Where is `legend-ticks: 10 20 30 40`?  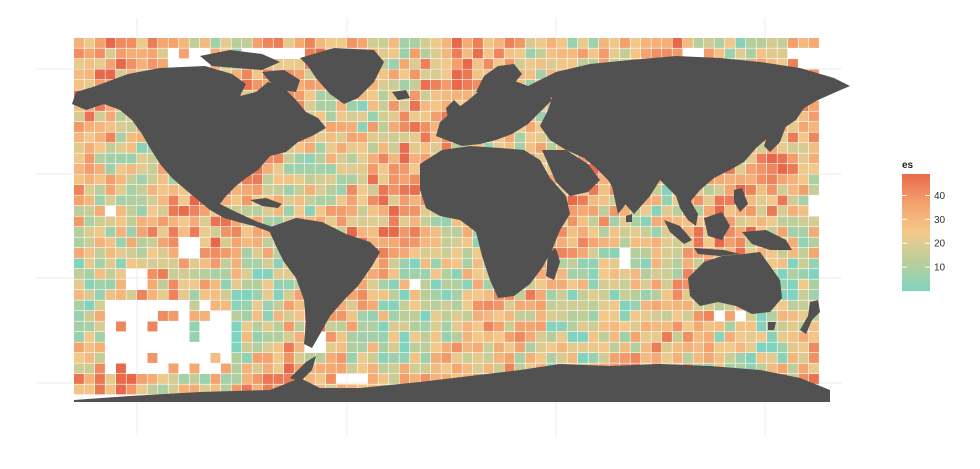 legend-ticks: 10 20 30 40 is located at coordinates (924, 232).